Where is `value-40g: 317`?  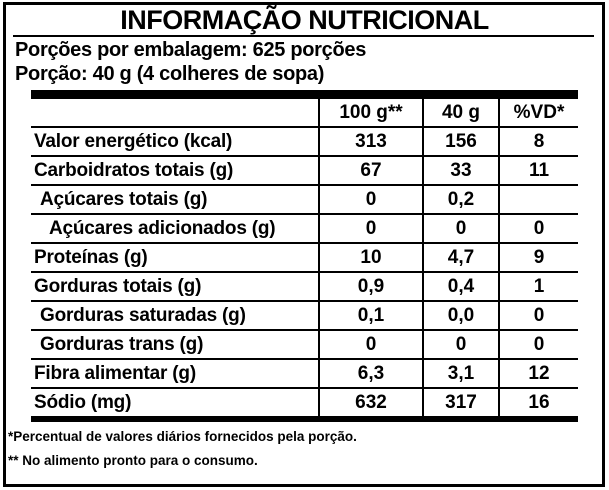 value-40g: 317 is located at coordinates (460, 401).